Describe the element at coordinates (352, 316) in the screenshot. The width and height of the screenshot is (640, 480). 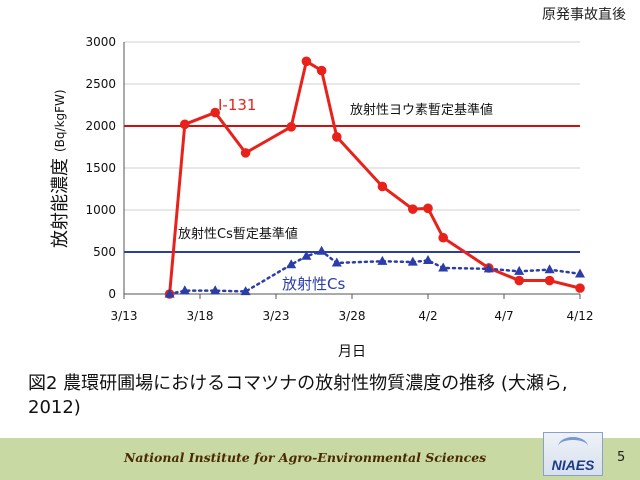
I see `x-tick-label: 3/28` at that location.